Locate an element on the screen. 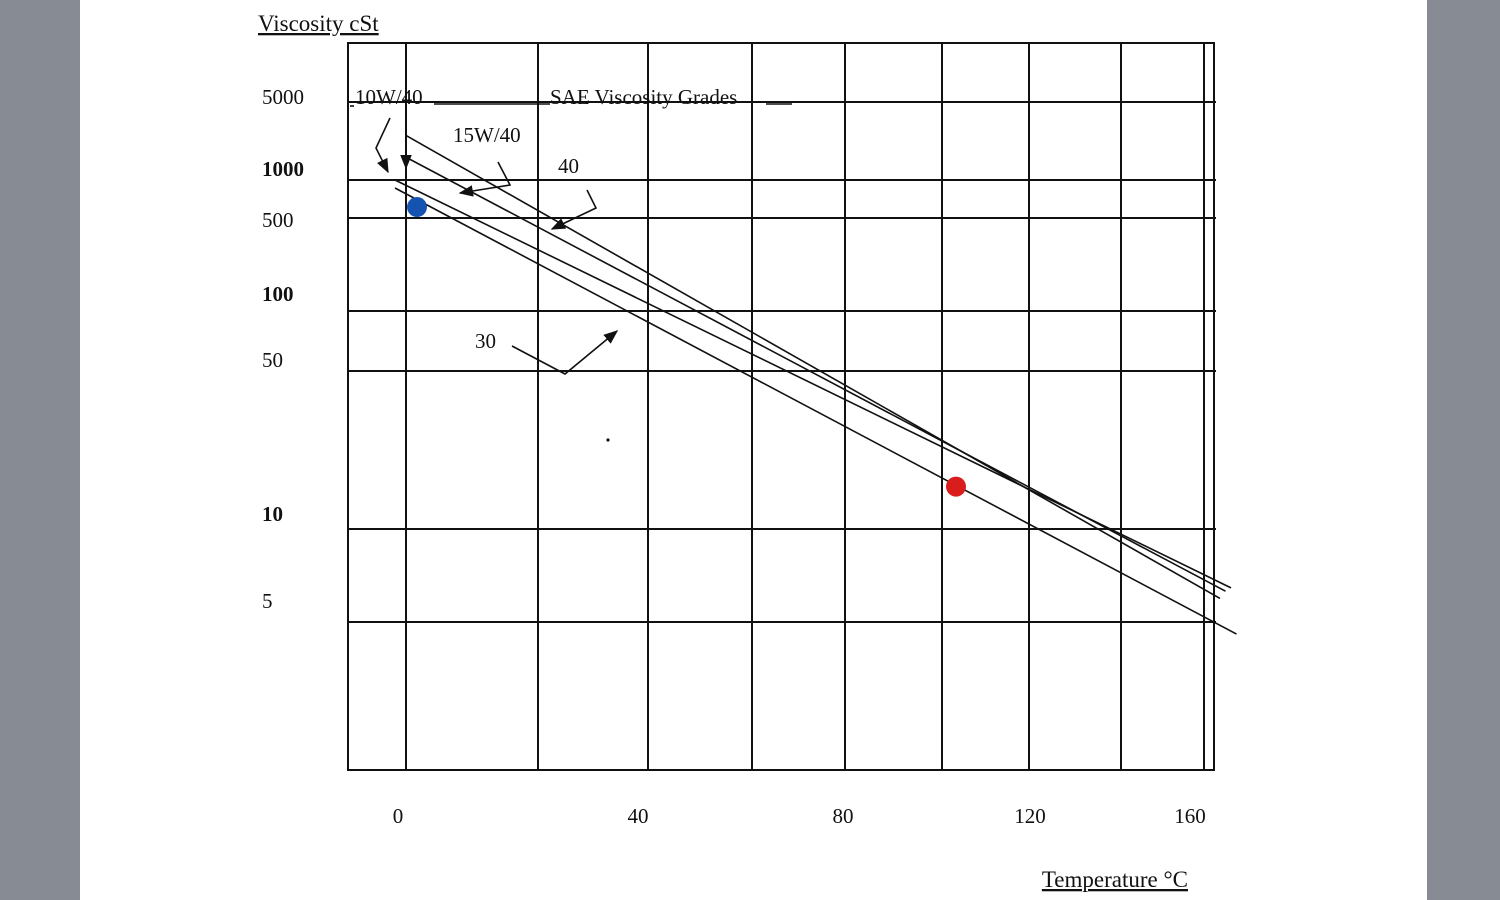  chart-title: Viscosity cSt is located at coordinates (318, 23).